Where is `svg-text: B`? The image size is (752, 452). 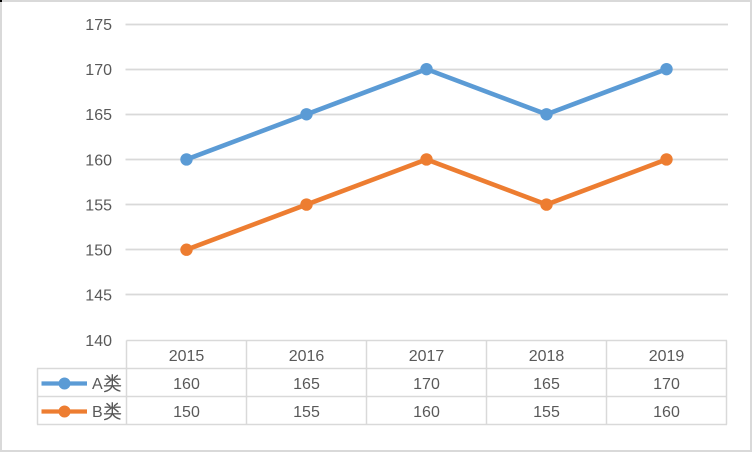
svg-text: B is located at coordinates (97, 412).